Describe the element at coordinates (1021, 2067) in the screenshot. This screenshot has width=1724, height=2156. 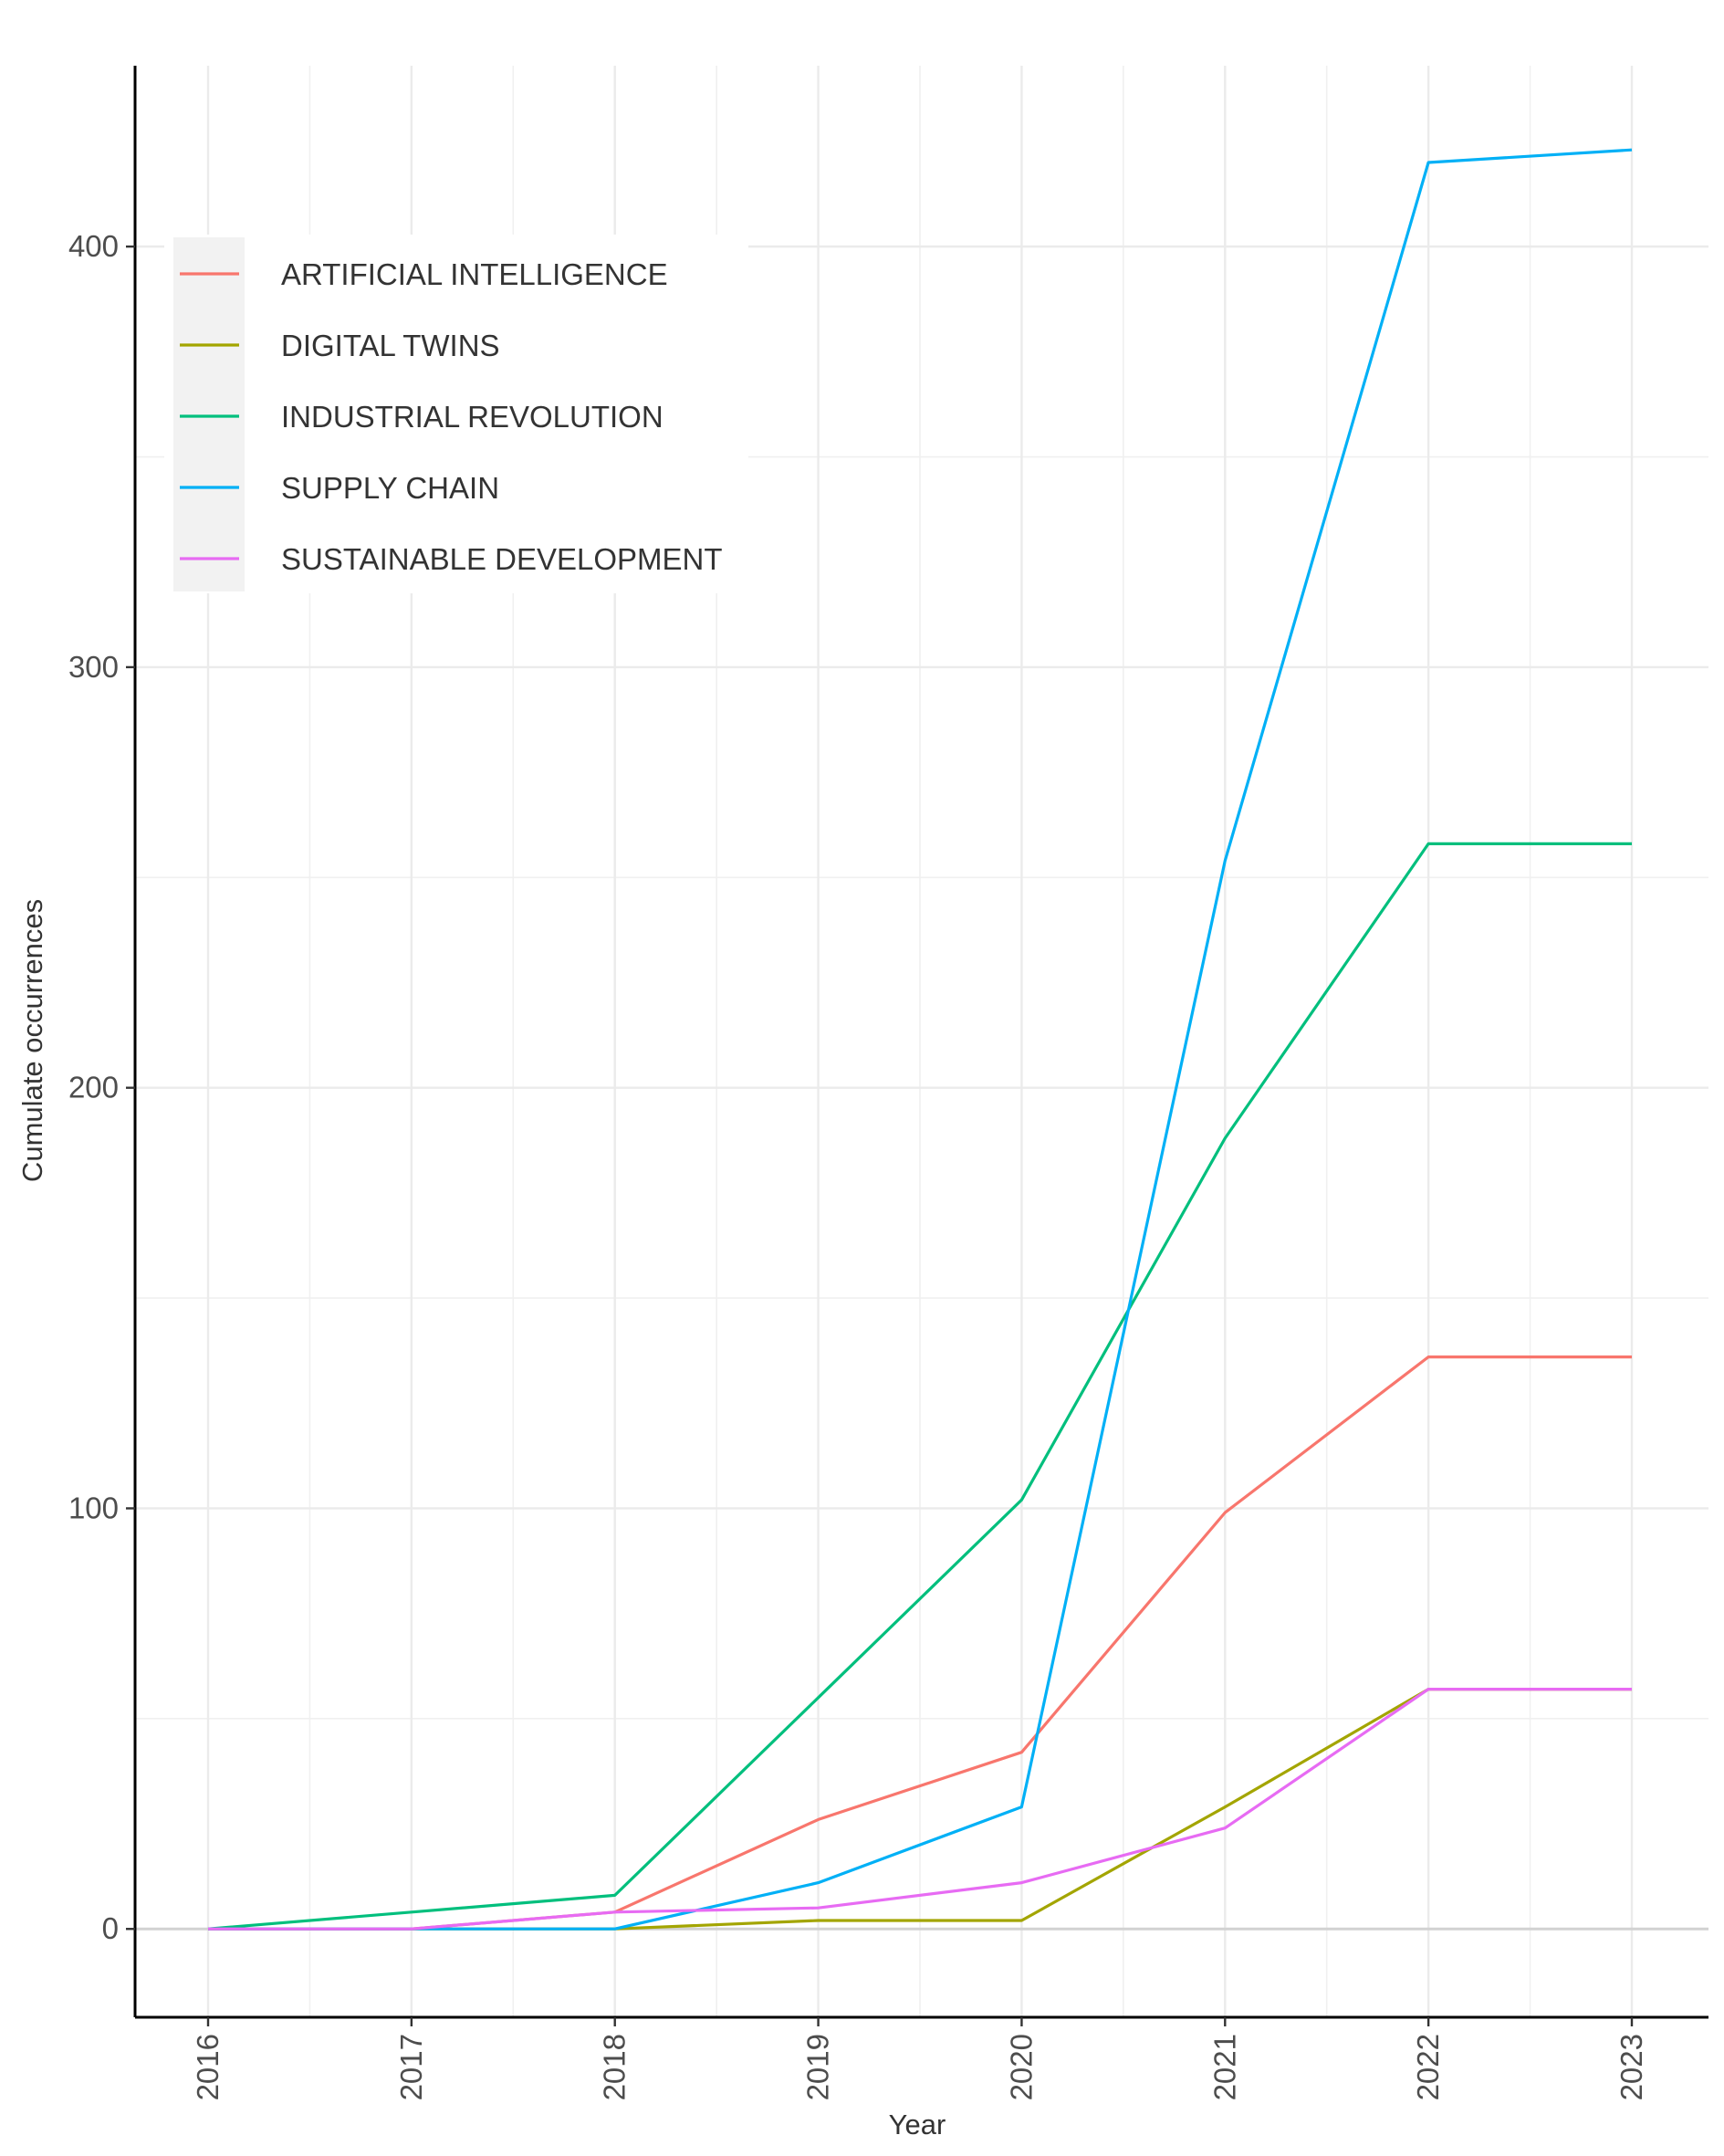
I see `x-tick-label: 2020` at that location.